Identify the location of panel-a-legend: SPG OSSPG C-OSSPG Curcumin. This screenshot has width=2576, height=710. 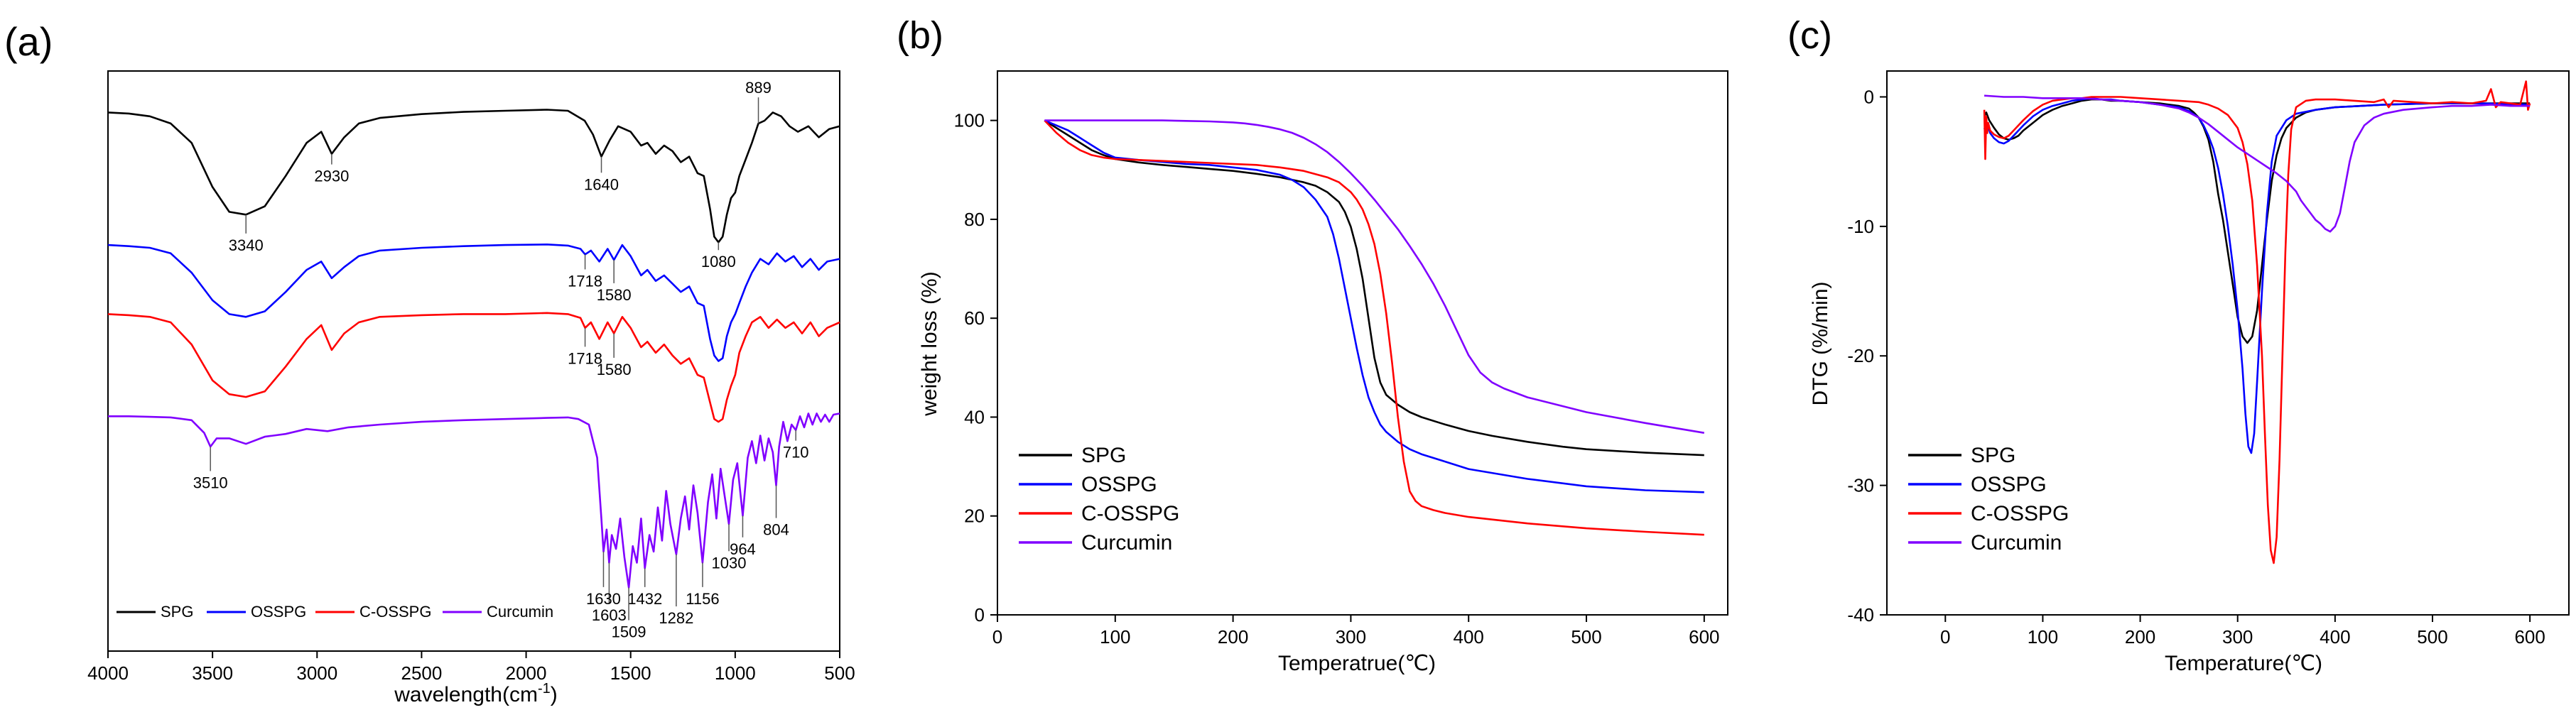
(335, 612).